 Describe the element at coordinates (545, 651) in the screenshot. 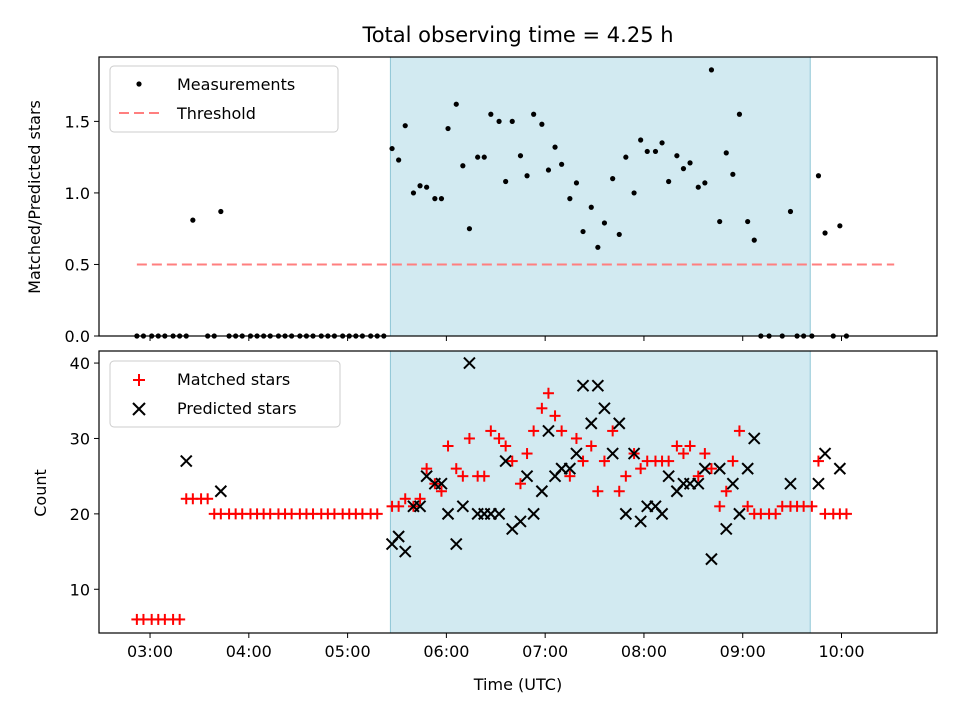

I see `x-tick-label: 07:00` at that location.